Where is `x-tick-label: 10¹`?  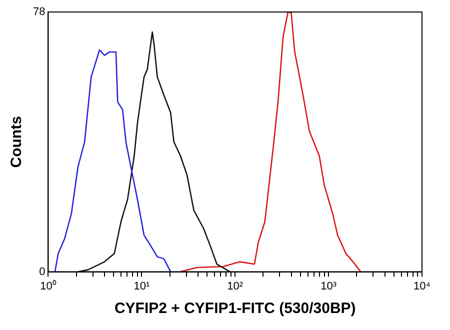
x-tick-label: 10¹ is located at coordinates (142, 286).